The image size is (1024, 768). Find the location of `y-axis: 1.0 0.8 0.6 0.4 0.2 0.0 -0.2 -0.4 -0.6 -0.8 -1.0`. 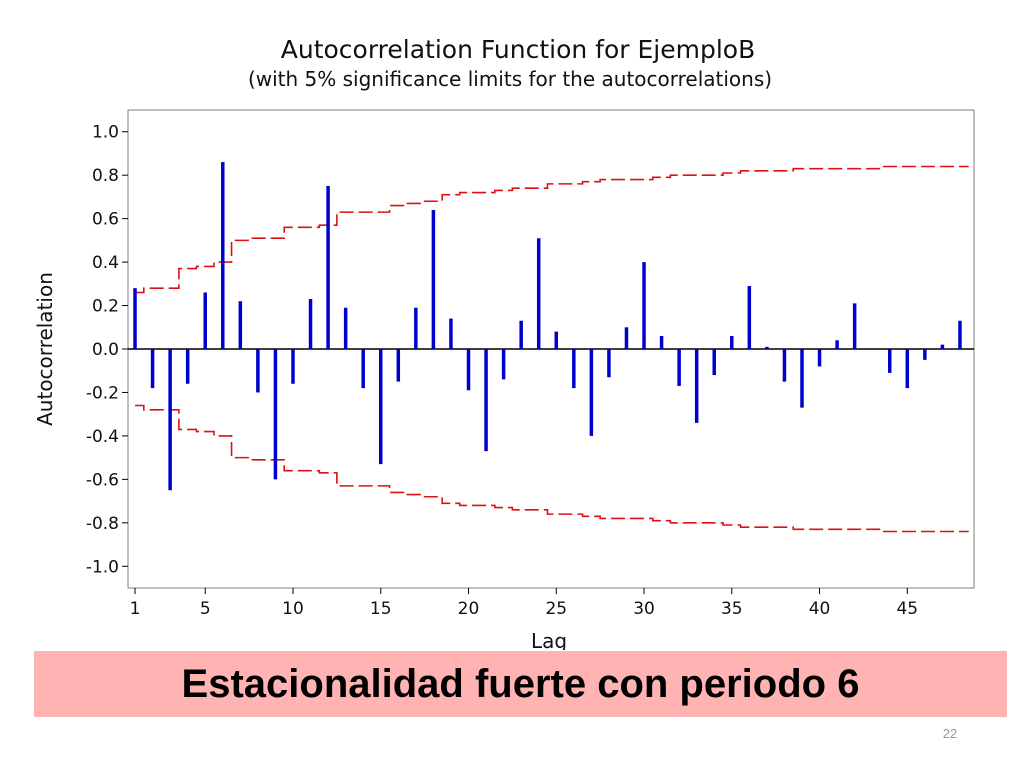

y-axis: 1.0 0.8 0.6 0.4 0.2 0.0 -0.2 -0.4 -0.6 -0.8 -1.0 is located at coordinates (107, 350).